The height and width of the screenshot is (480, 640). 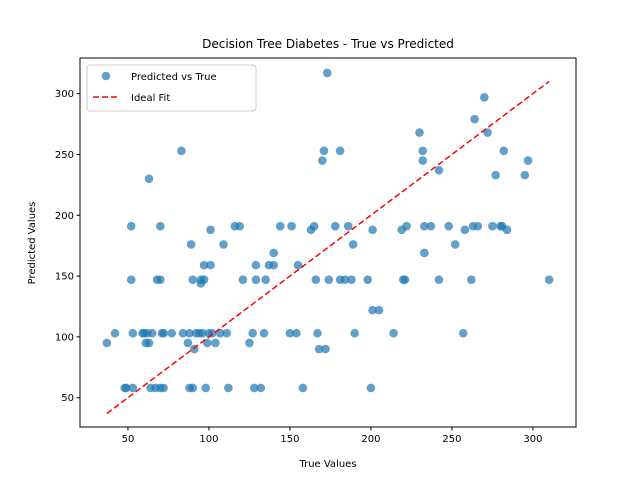 What do you see at coordinates (174, 77) in the screenshot?
I see `legend-label-scatter: Predicted vs True` at bounding box center [174, 77].